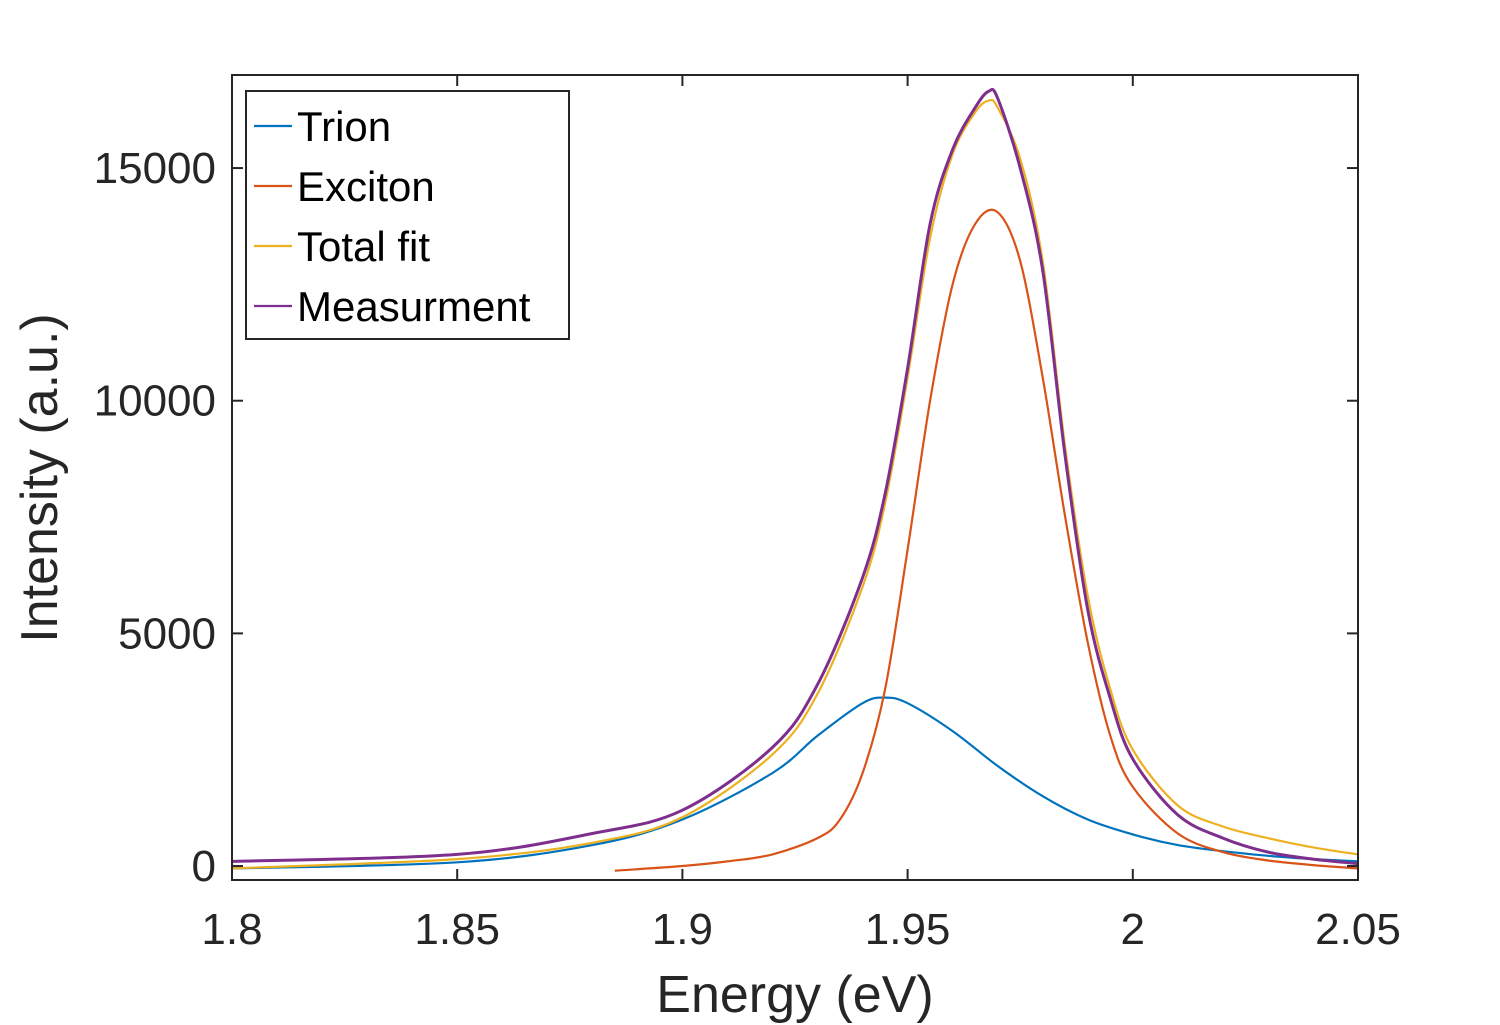 The width and height of the screenshot is (1500, 1025). I want to click on legend: Trion Exciton Total fit Measurment, so click(407, 215).